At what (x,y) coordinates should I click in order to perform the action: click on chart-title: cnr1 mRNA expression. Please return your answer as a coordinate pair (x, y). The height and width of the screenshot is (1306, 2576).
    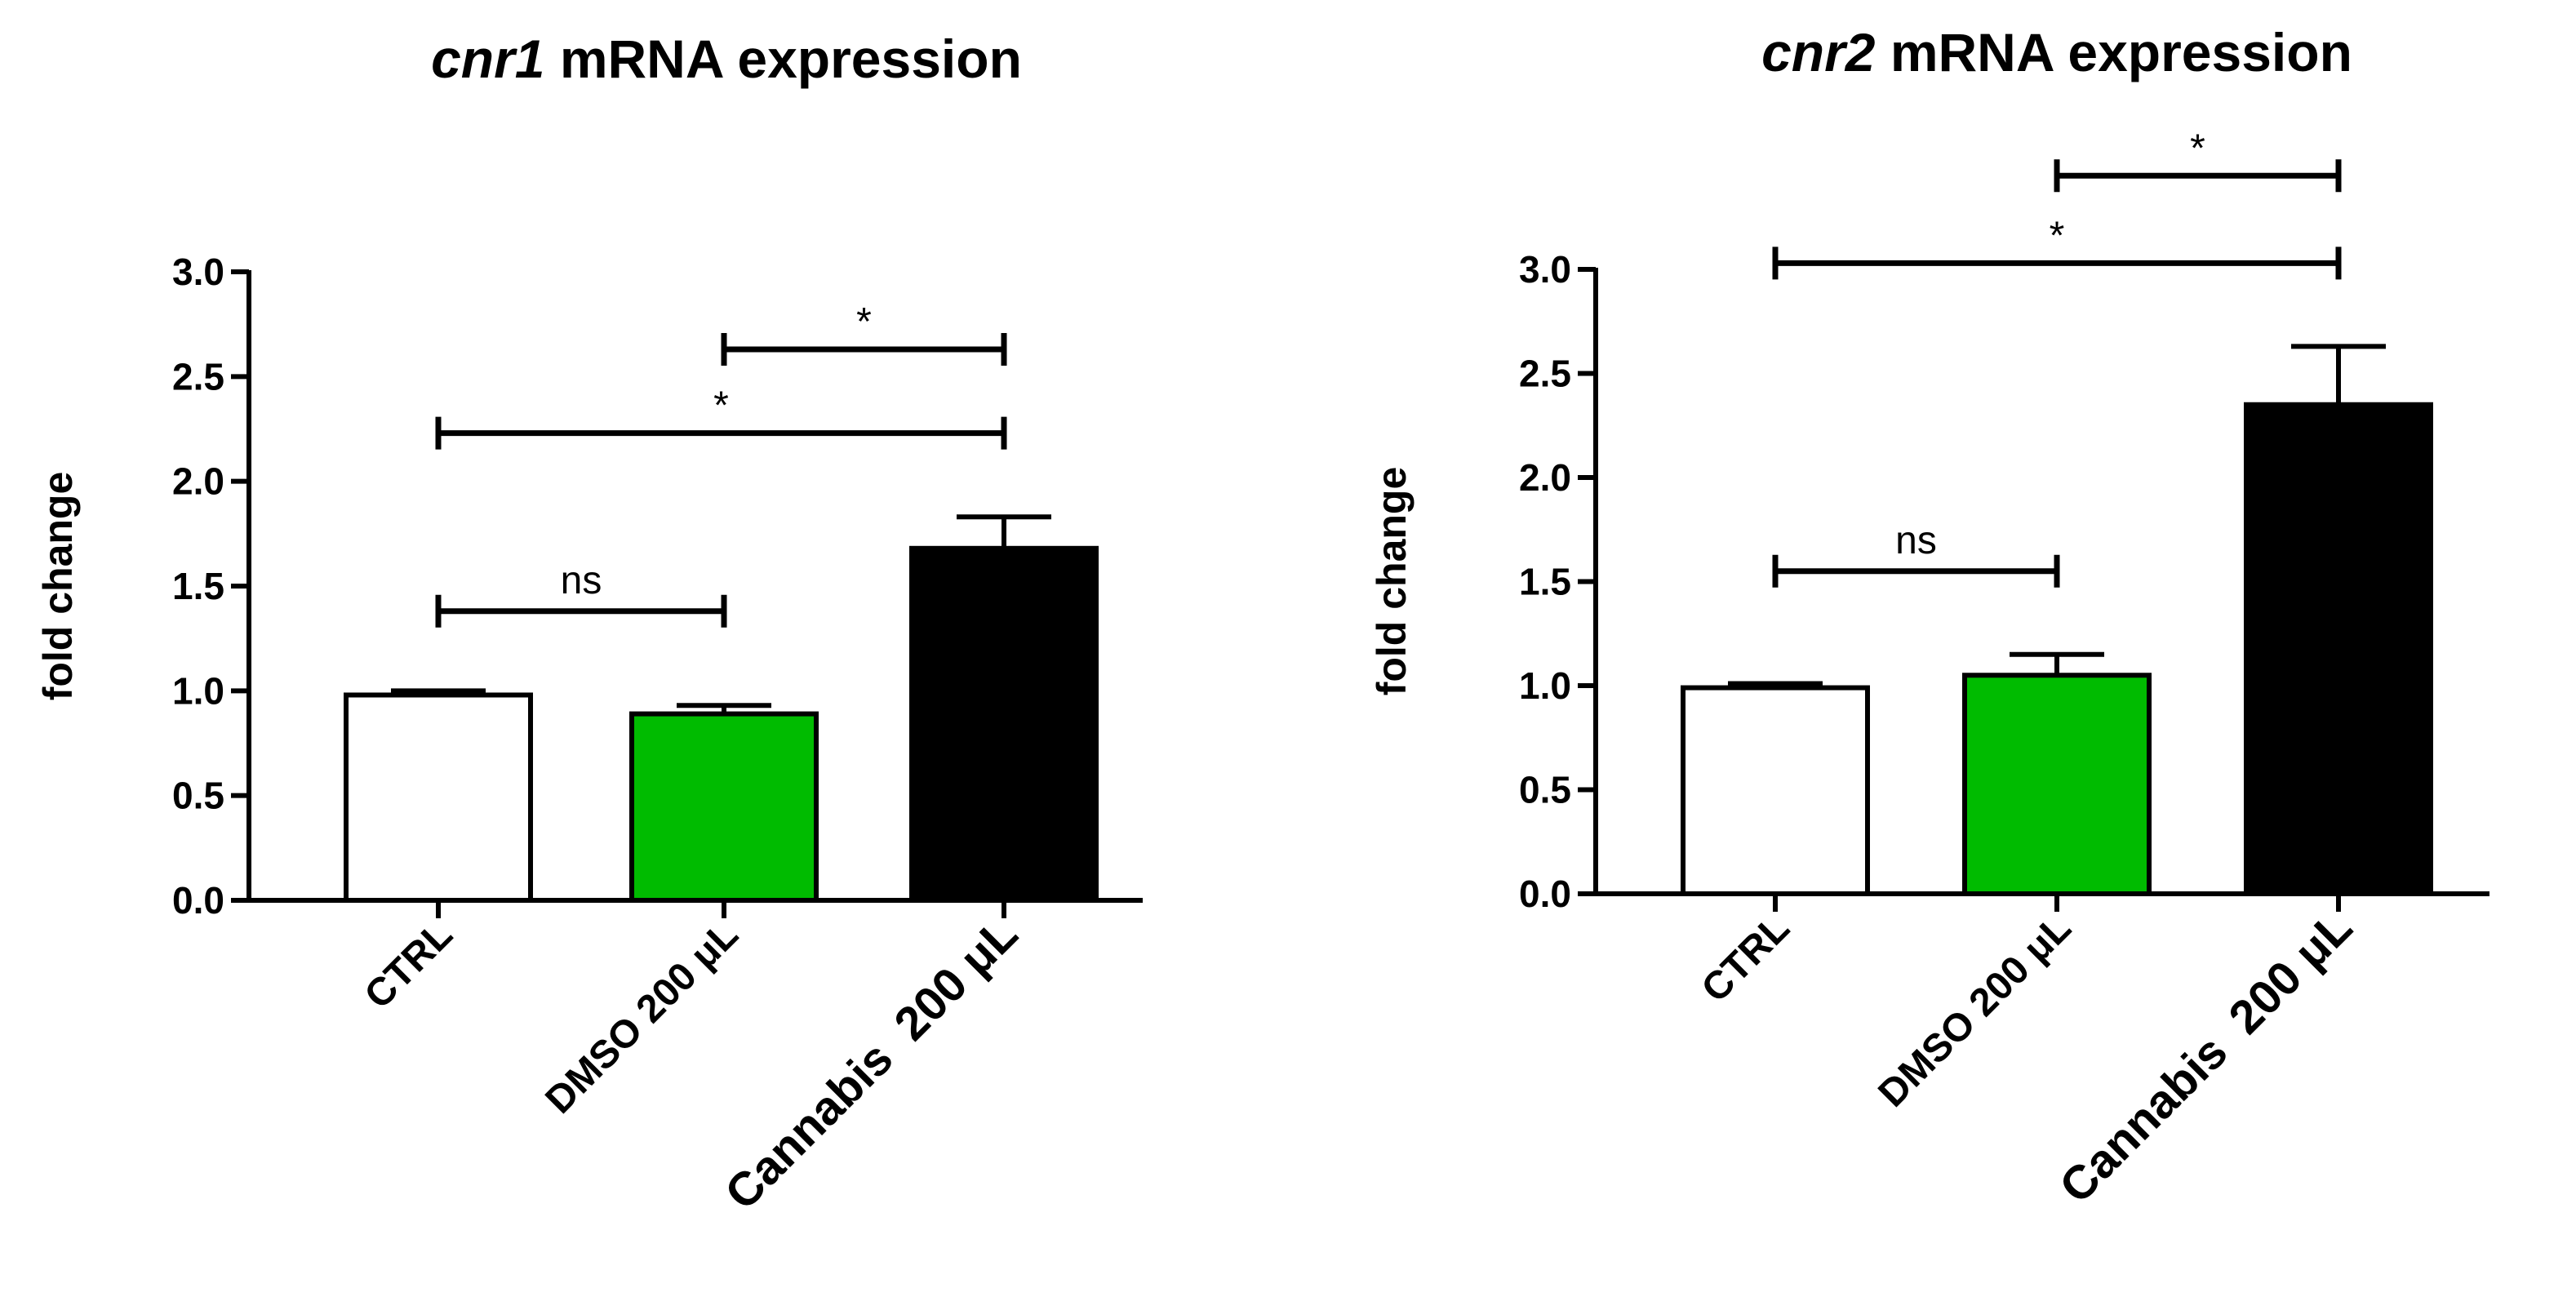
    Looking at the image, I should click on (726, 59).